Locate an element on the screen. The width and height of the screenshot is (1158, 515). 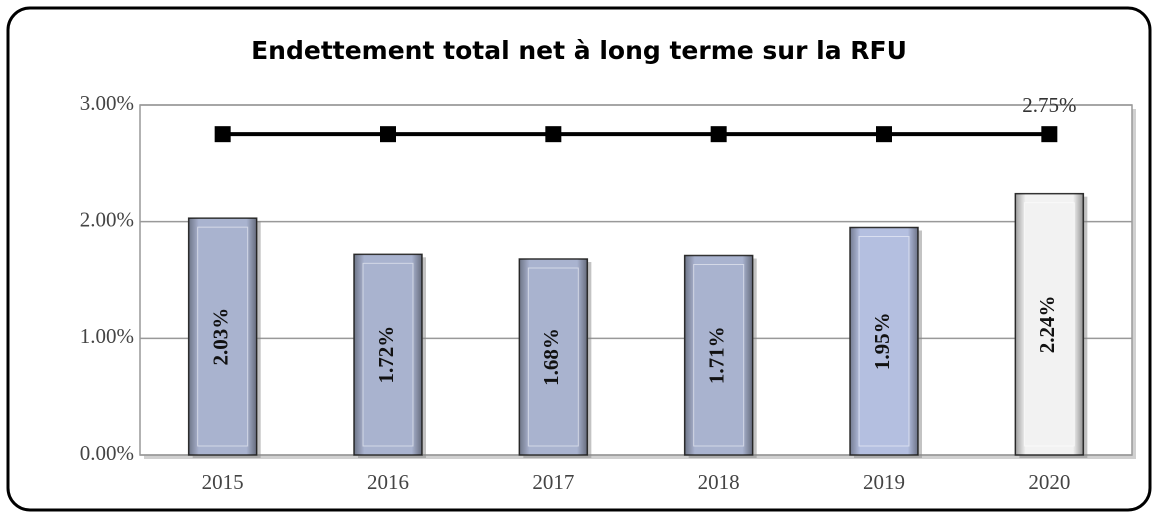
x-tick-label: 2019 is located at coordinates (884, 482).